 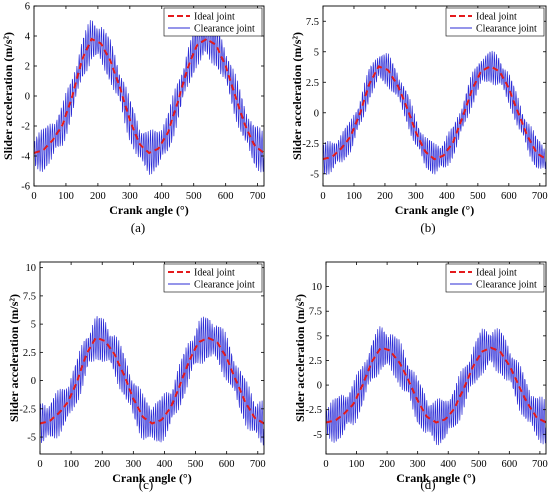 I want to click on panel-label: (b), so click(x=427, y=227).